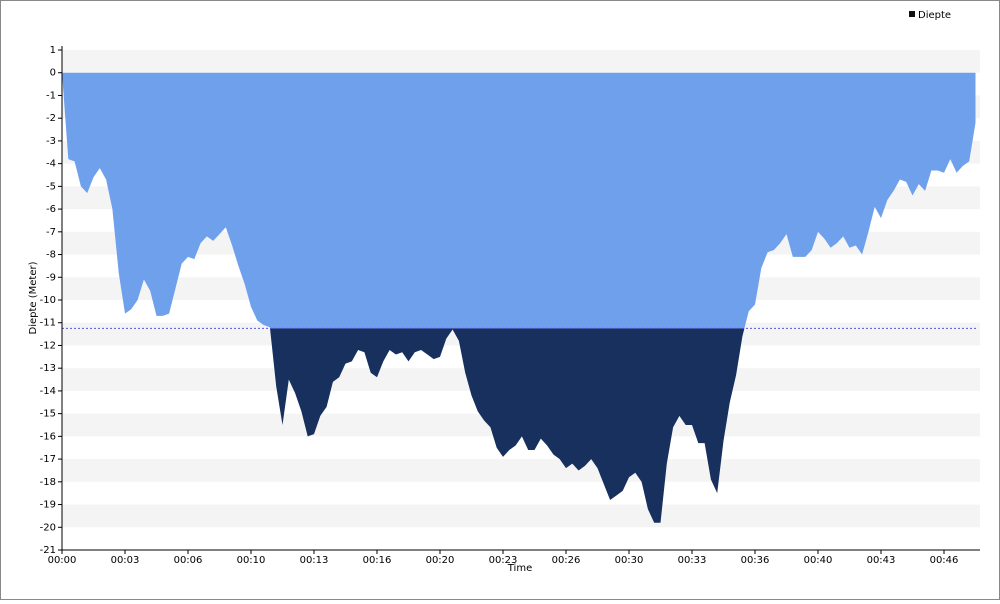  What do you see at coordinates (33, 297) in the screenshot?
I see `y-axis-label: Diepte (Meter)` at bounding box center [33, 297].